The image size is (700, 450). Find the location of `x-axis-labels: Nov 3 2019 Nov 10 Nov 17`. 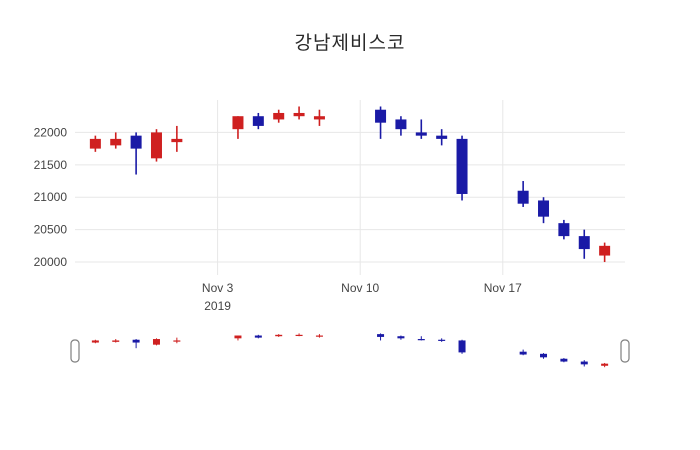

x-axis-labels: Nov 3 2019 Nov 10 Nov 17 is located at coordinates (362, 297).